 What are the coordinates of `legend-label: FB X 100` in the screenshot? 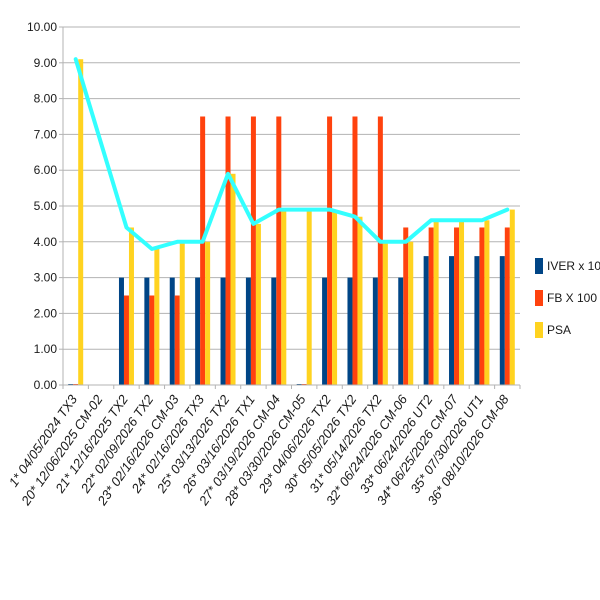 It's located at (572, 298).